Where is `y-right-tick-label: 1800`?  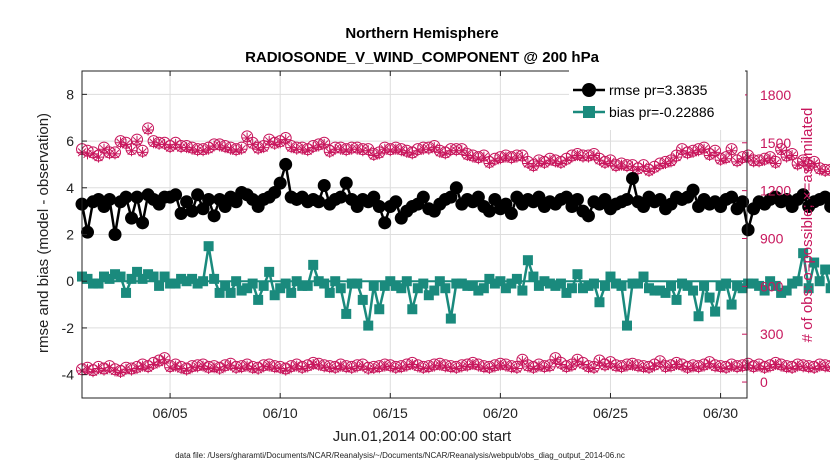
y-right-tick-label: 1800 is located at coordinates (775, 95).